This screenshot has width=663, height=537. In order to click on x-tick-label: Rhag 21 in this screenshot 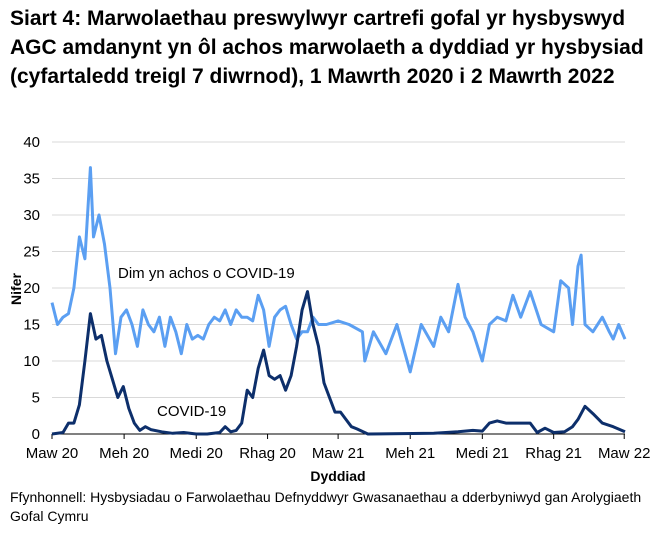, I will do `click(553, 453)`.